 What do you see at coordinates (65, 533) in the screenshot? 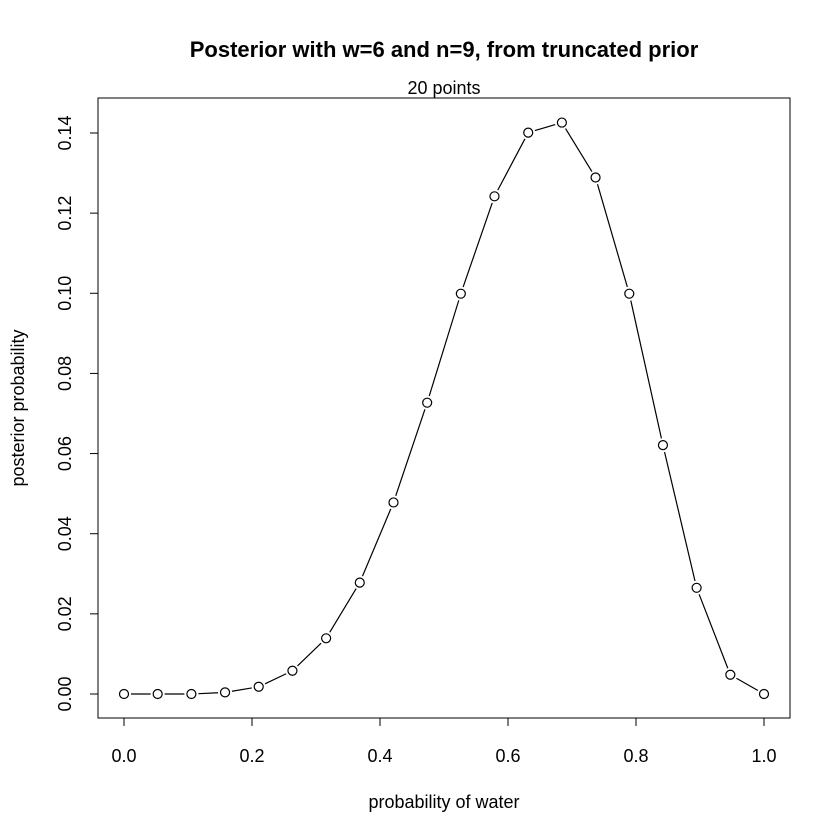
I see `y-tick-label: 0.04` at bounding box center [65, 533].